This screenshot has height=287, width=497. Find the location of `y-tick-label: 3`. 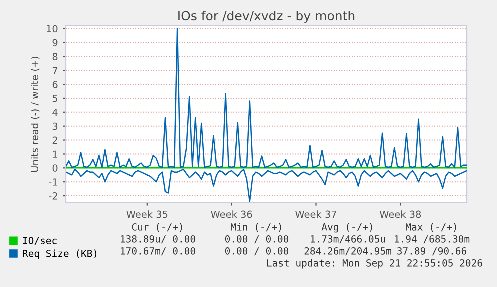

y-tick-label: 3 is located at coordinates (55, 126).